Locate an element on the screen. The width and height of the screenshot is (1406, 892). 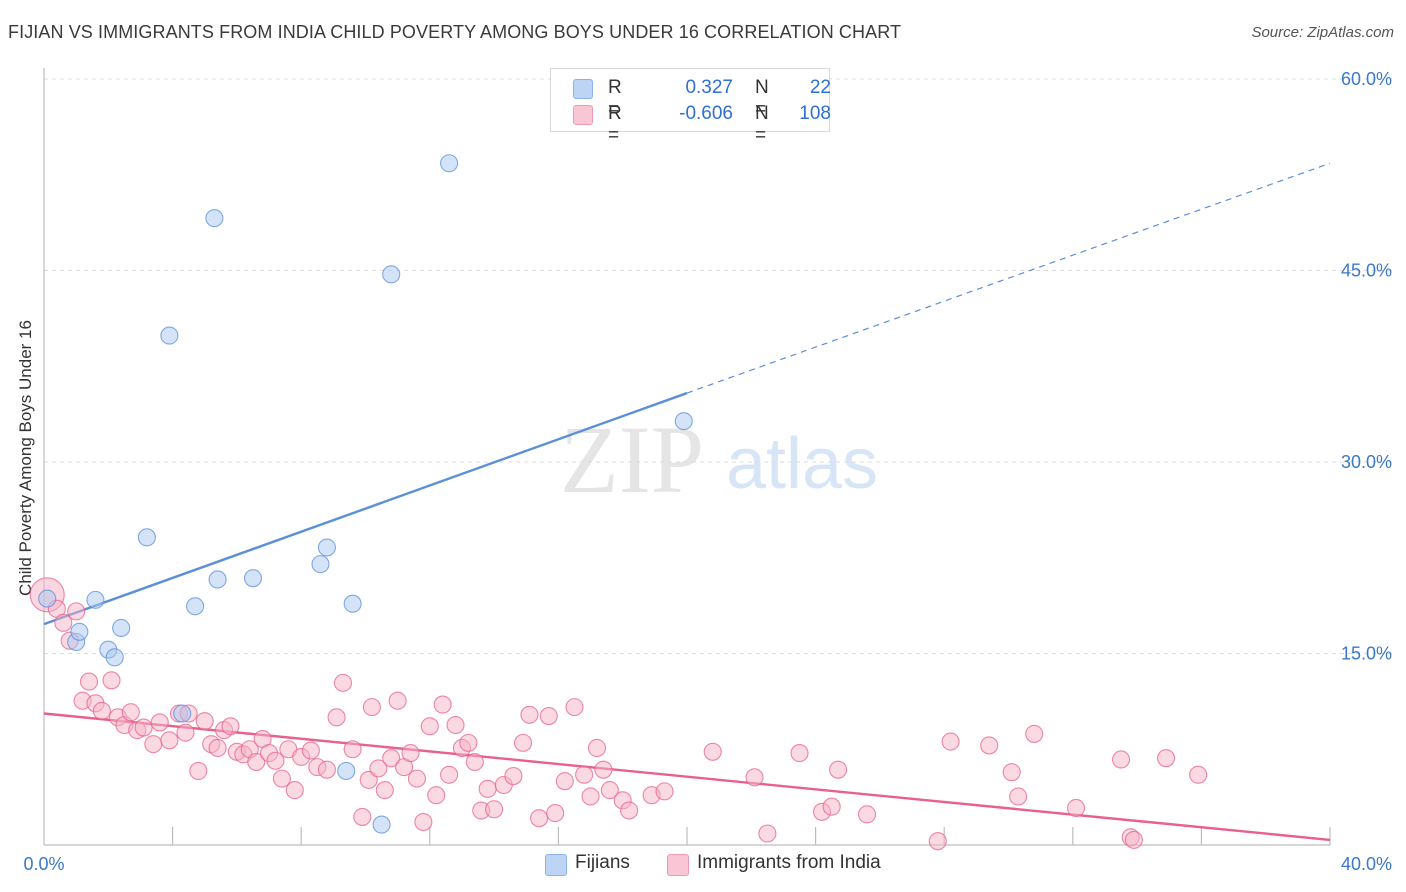
x-tick-label: 40.0% is located at coordinates (1366, 864).